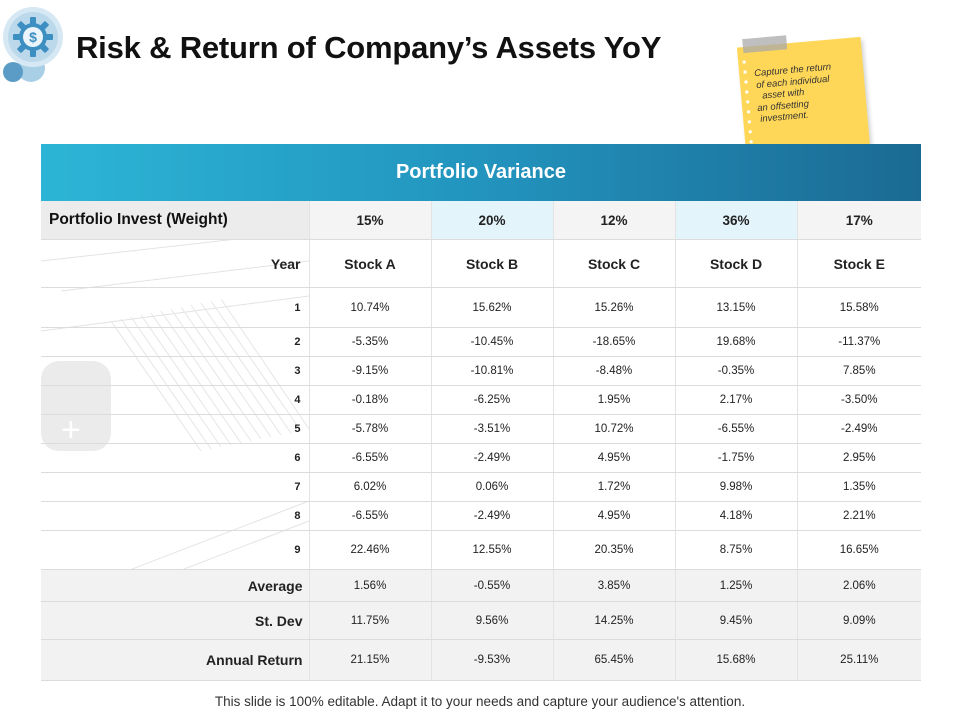  I want to click on summary-cell: 3.85%, so click(613, 585).